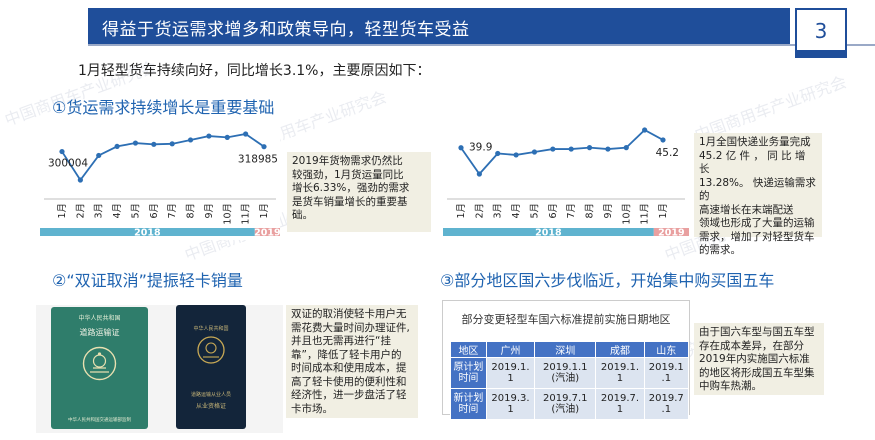  I want to click on national-emblem-icon, so click(99, 363).